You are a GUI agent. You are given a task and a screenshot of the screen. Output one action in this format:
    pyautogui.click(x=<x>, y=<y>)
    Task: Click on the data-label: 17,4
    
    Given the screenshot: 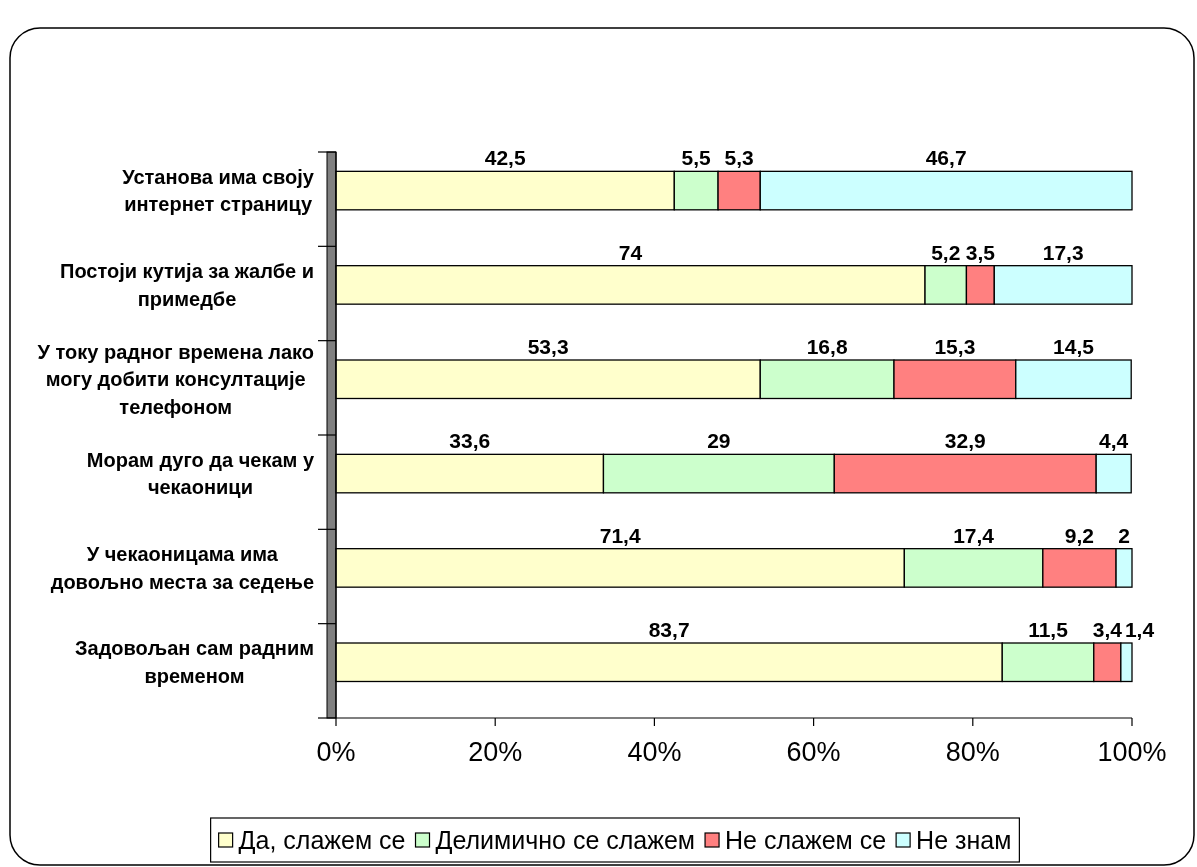 What is the action you would take?
    pyautogui.click(x=974, y=535)
    